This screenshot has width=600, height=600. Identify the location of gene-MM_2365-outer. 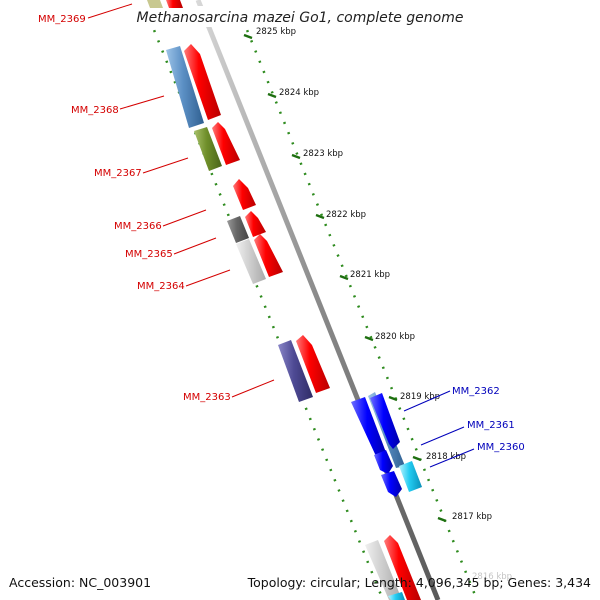
(255, 224).